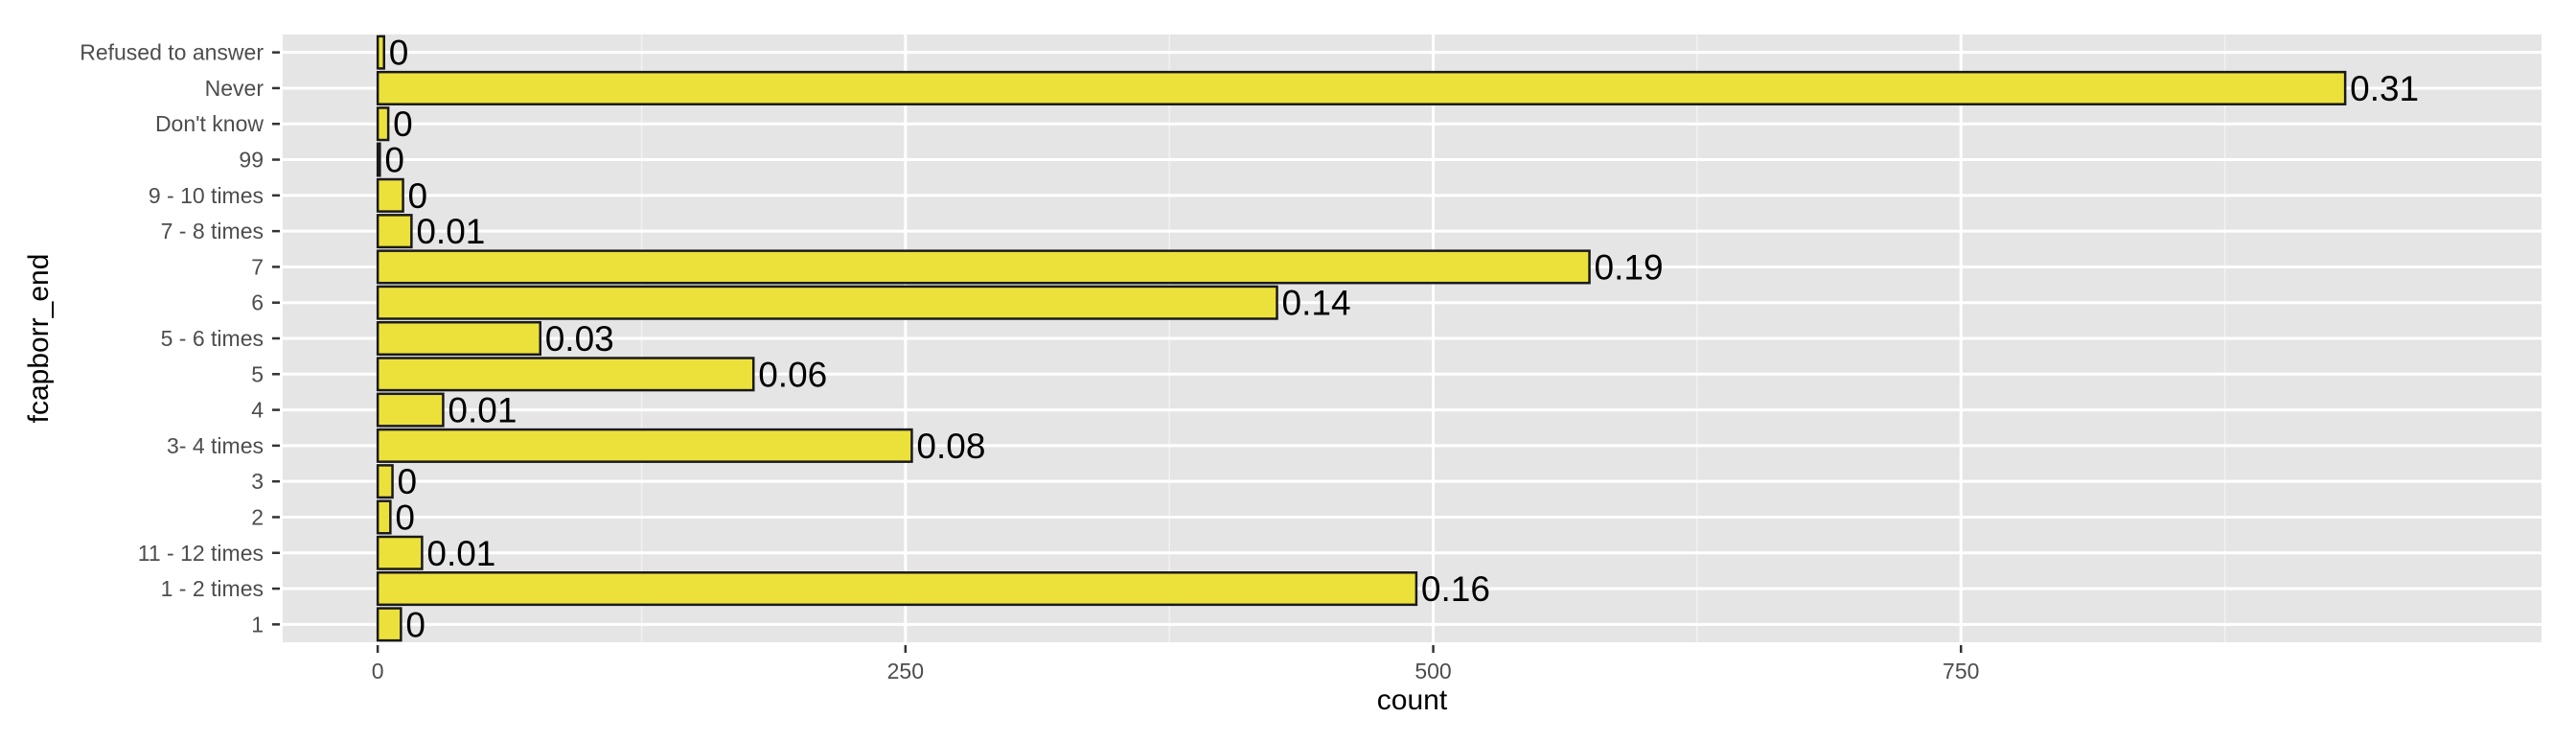 Image resolution: width=2576 pixels, height=741 pixels. I want to click on y-tick-label: 5 - 6 times, so click(212, 338).